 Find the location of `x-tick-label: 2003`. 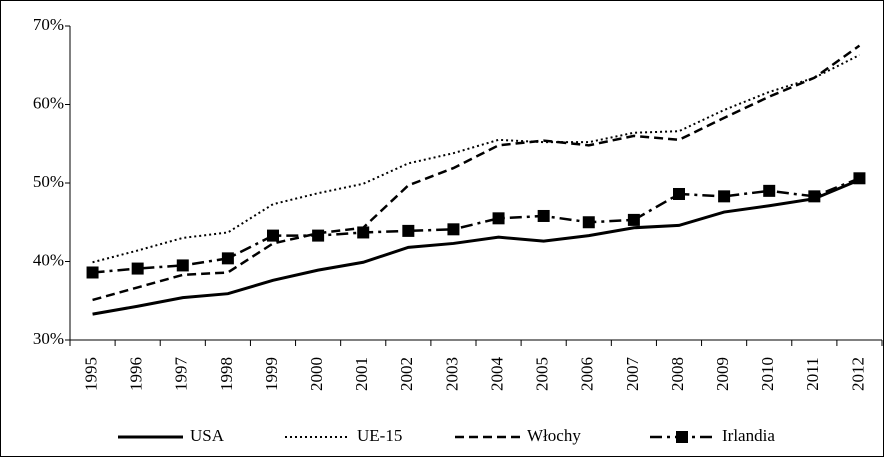

x-tick-label: 2003 is located at coordinates (451, 374).